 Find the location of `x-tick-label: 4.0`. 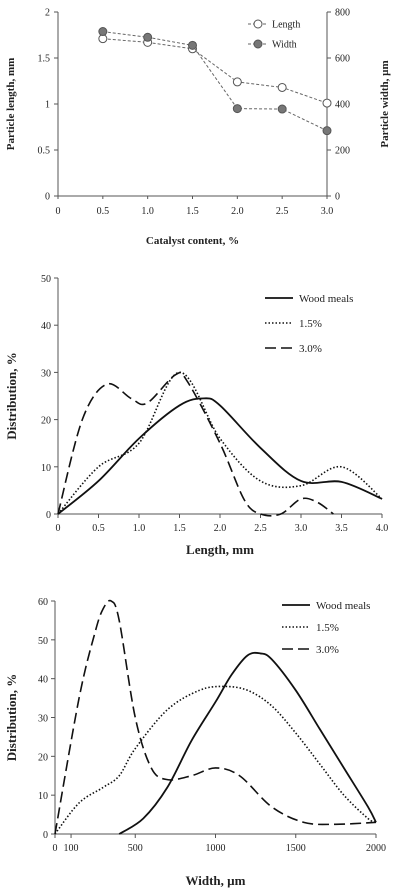

x-tick-label: 4.0 is located at coordinates (382, 528).